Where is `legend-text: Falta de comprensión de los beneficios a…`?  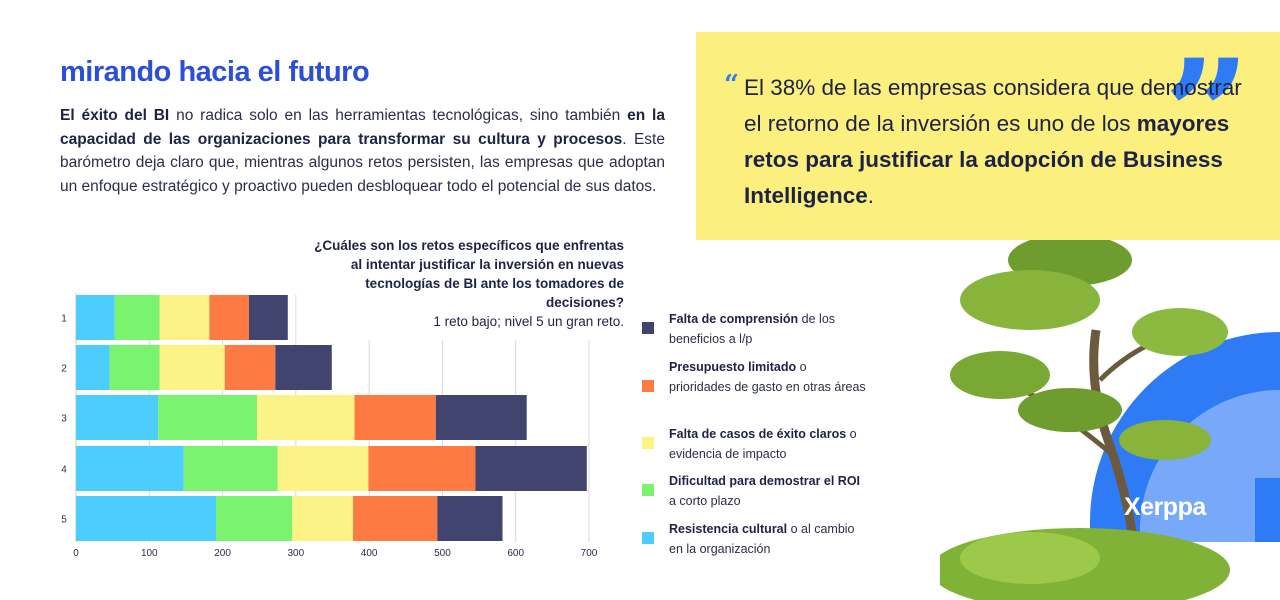 legend-text: Falta de comprensión de los beneficios a… is located at coordinates (769, 329).